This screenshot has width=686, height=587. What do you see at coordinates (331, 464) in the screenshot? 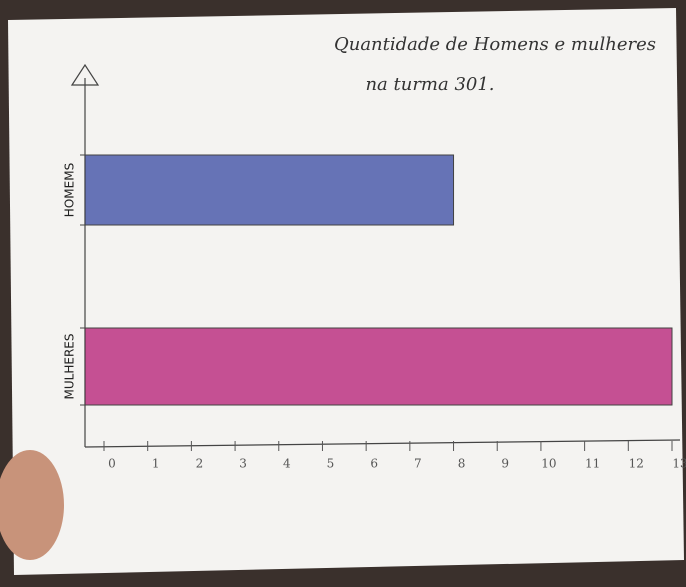
I see `x-tick-label: 5` at bounding box center [331, 464].